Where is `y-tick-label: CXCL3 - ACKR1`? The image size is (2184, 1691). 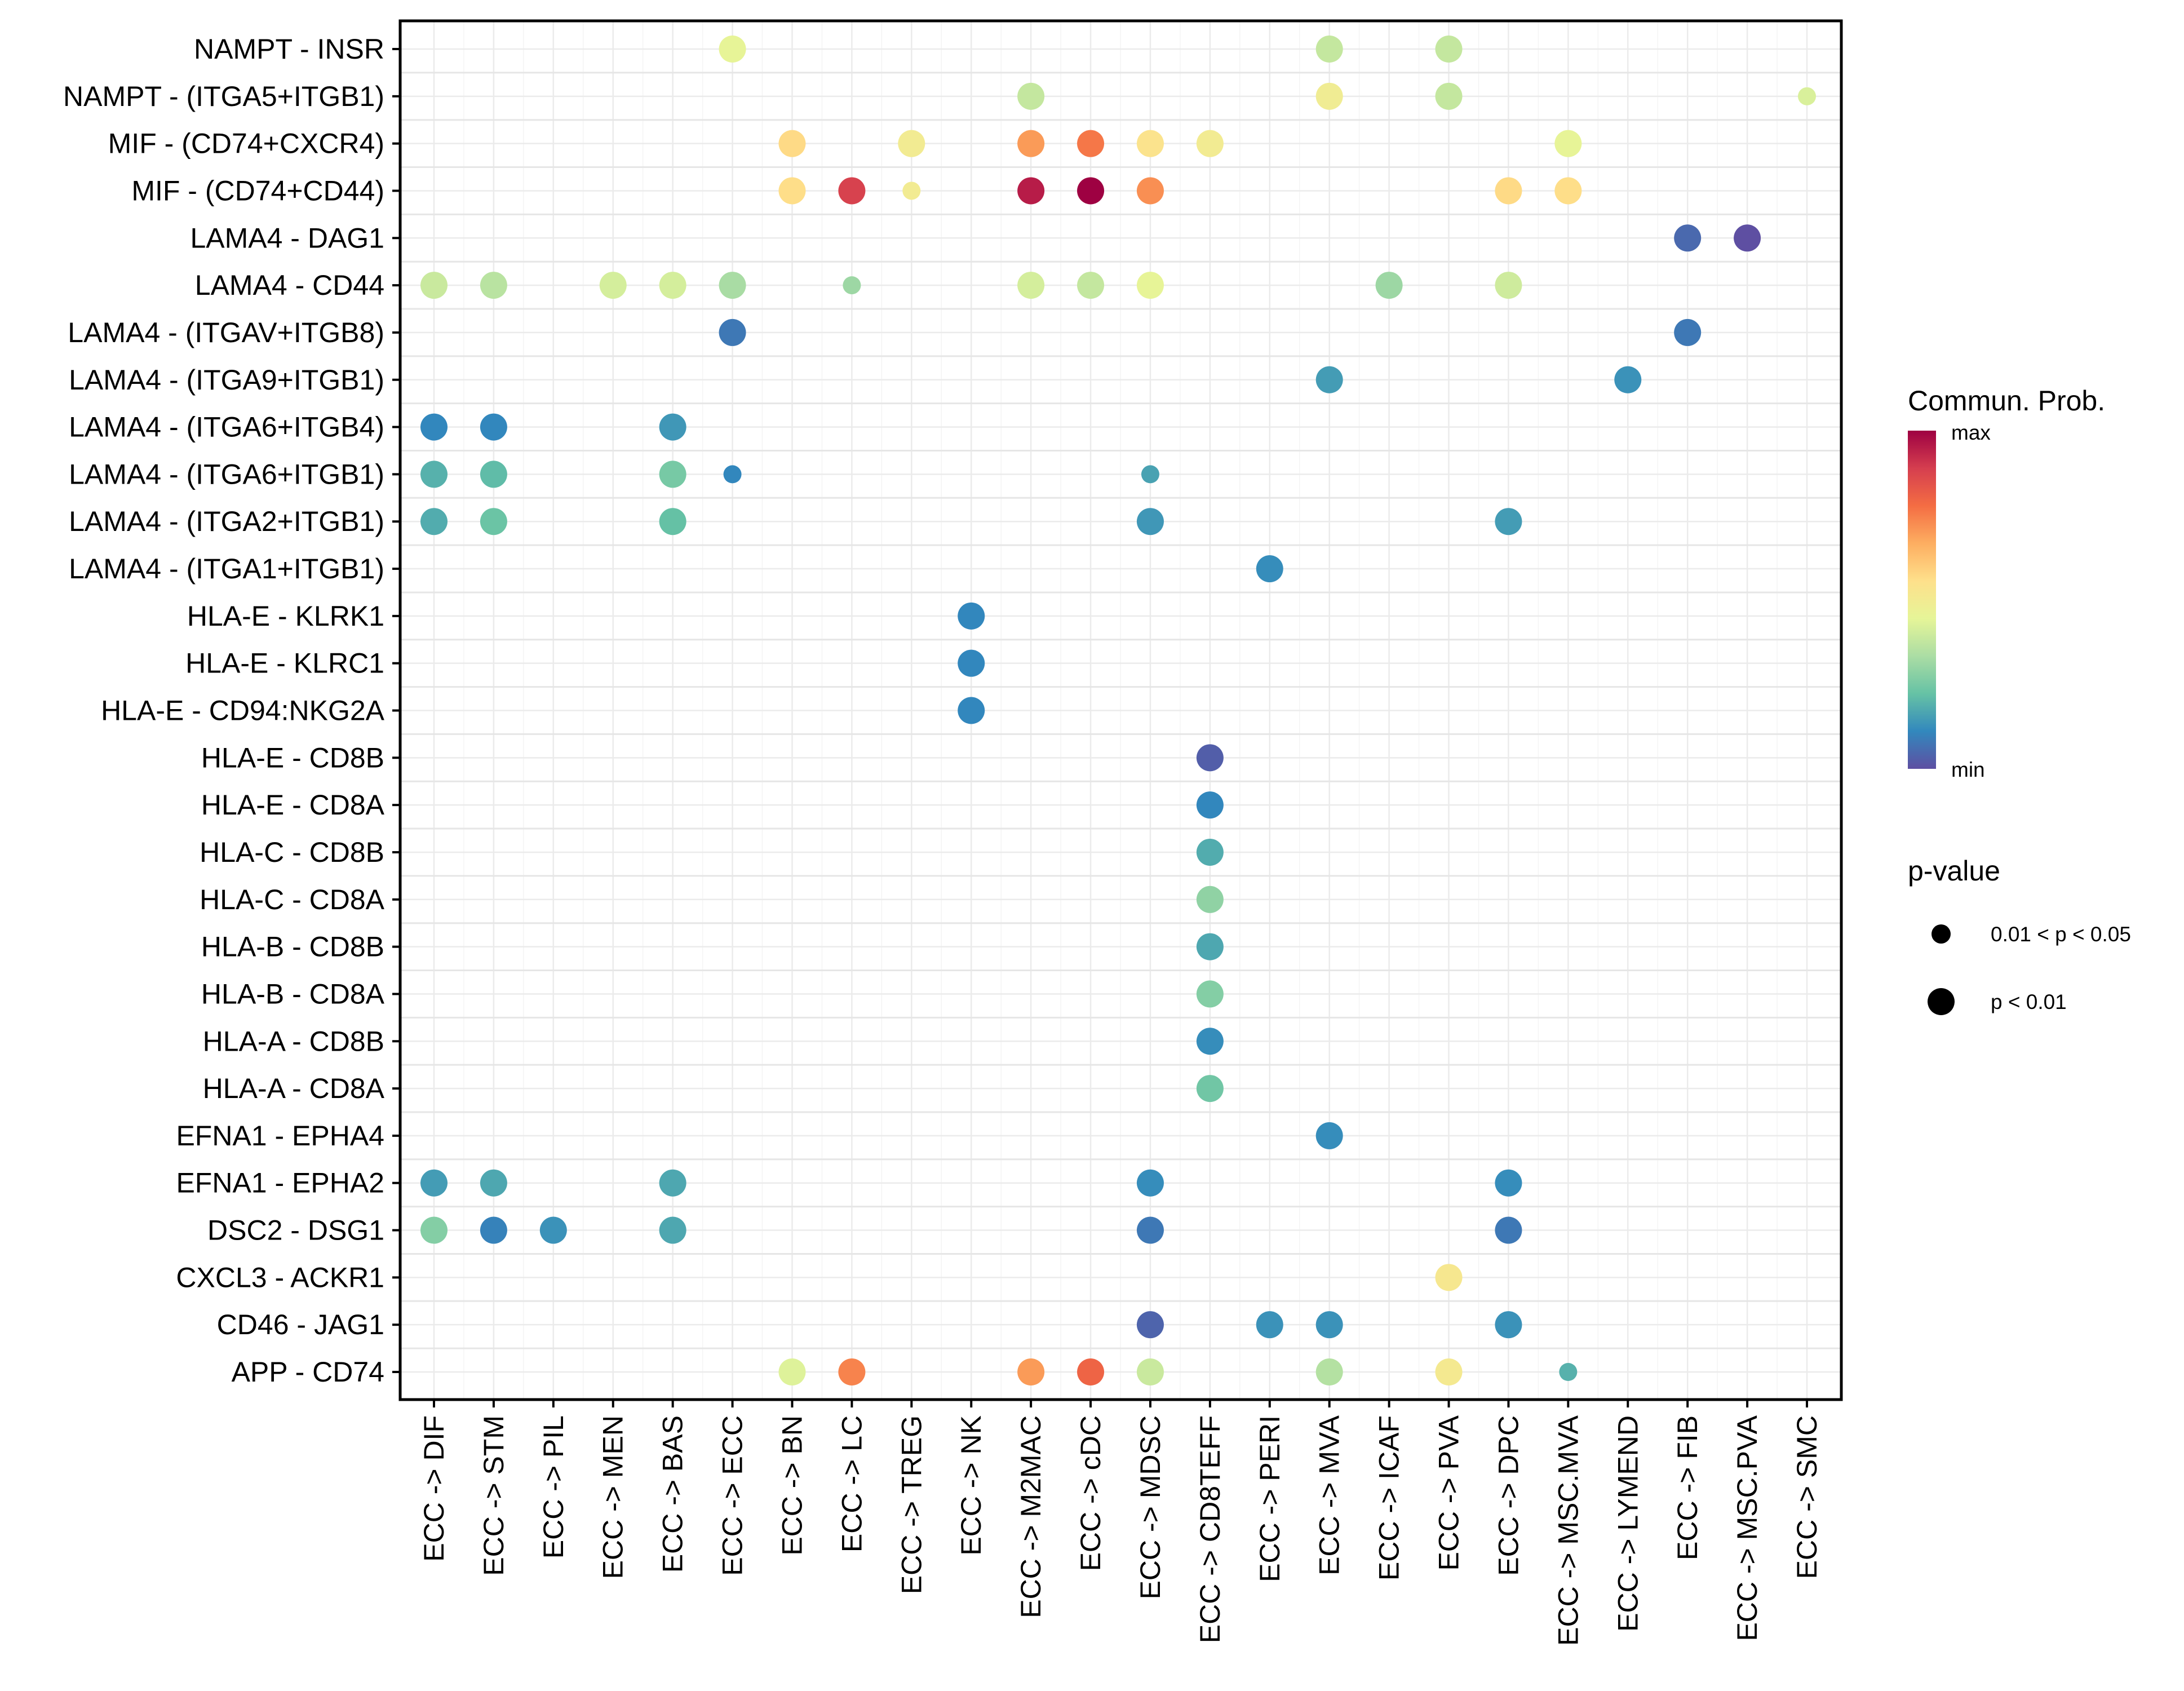
y-tick-label: CXCL3 - ACKR1 is located at coordinates (280, 1277).